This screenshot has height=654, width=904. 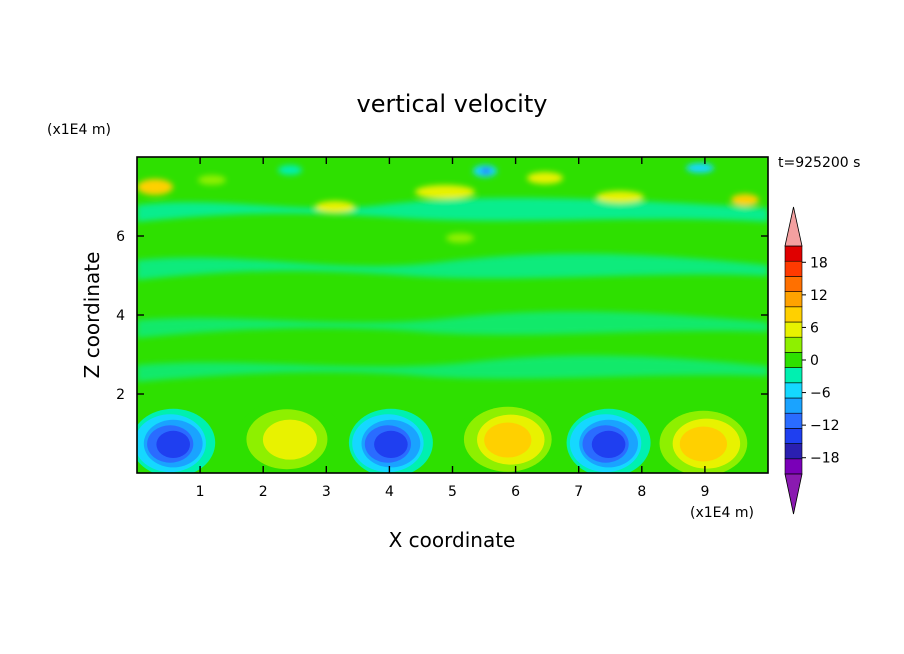 I want to click on x-axis-label: X coordinate, so click(x=452, y=540).